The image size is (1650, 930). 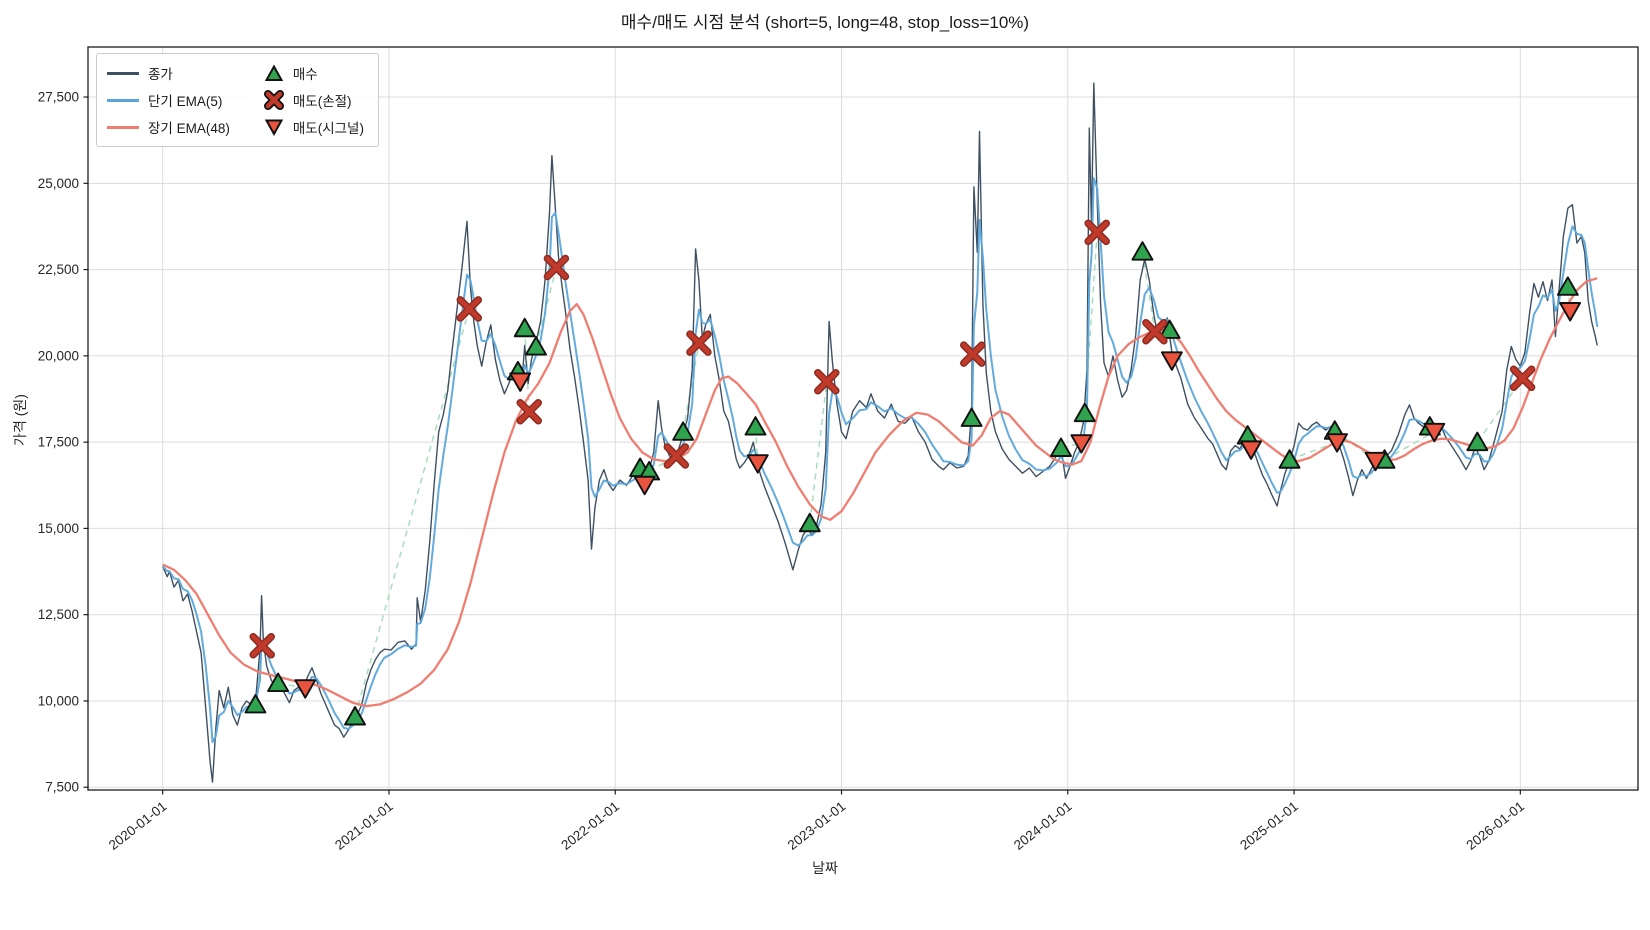 I want to click on ema-long-line-swatch, so click(x=123, y=127).